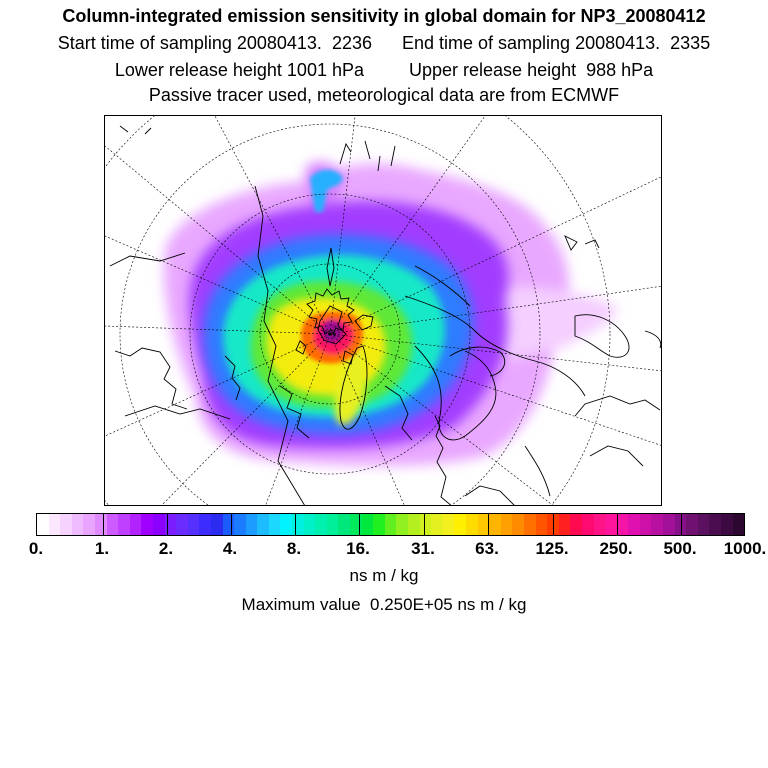  I want to click on colorbar-tick-label: 16., so click(358, 548).